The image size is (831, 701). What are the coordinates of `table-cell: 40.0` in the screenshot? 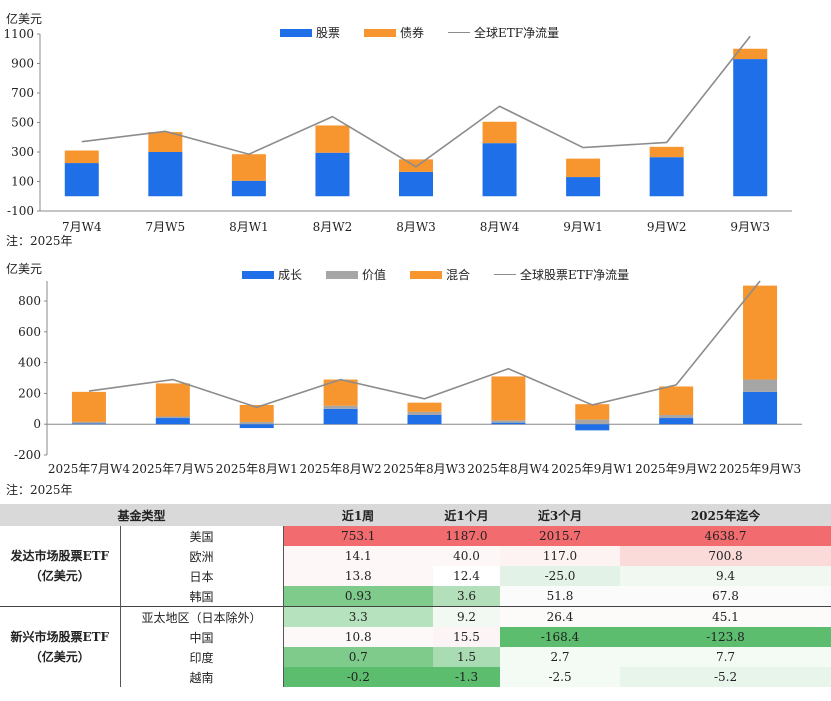 It's located at (467, 556).